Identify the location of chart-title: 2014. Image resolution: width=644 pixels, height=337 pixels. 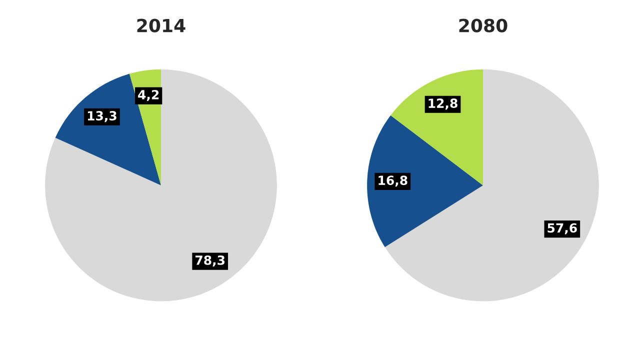
(161, 25).